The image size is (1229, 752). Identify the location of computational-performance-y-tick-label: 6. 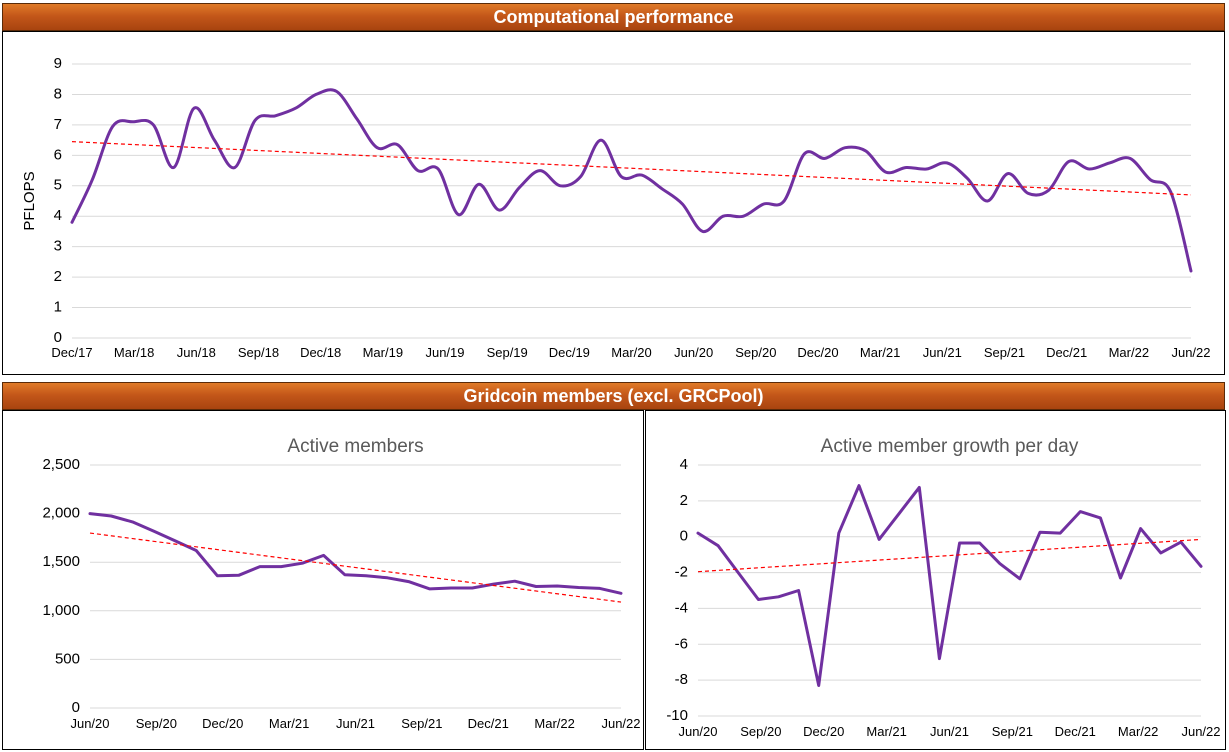
(58, 154).